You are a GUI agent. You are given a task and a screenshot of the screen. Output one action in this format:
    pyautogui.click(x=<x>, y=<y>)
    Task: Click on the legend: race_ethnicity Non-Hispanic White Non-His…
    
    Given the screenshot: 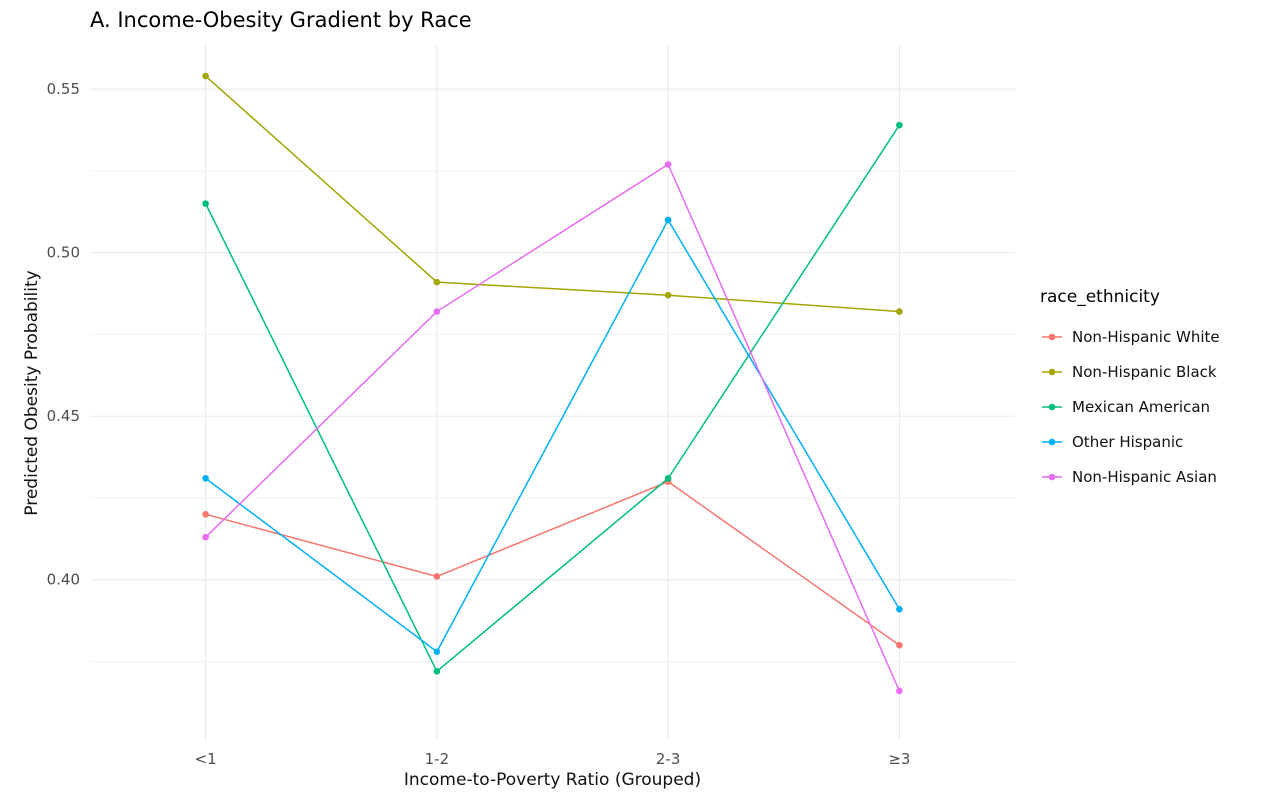 What is the action you would take?
    pyautogui.click(x=1160, y=393)
    